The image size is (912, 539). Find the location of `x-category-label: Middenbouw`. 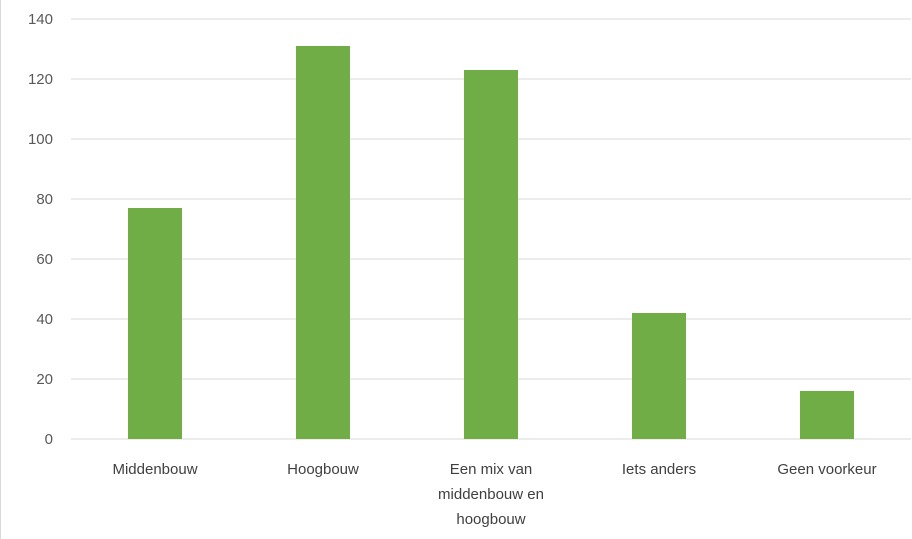

x-category-label: Middenbouw is located at coordinates (154, 469).